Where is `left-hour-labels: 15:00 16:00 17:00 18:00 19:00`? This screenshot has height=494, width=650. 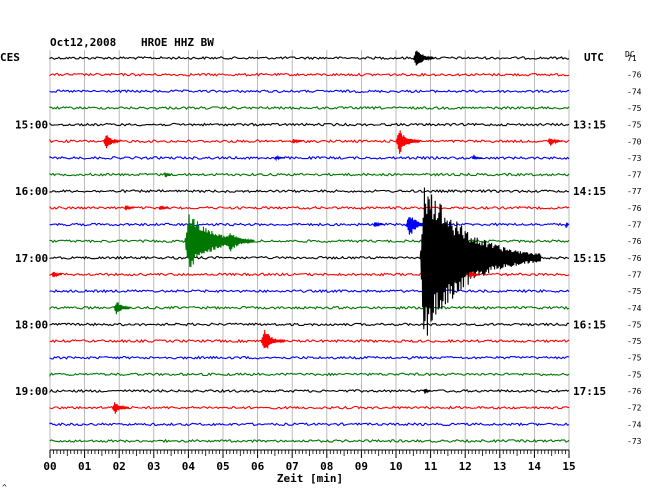
left-hour-labels: 15:00 16:00 17:00 18:00 19:00 is located at coordinates (31, 258).